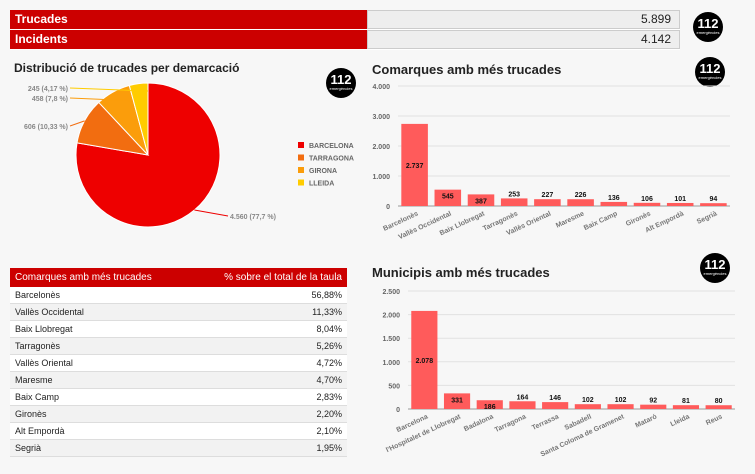  I want to click on y-tick-label: 2.000, so click(381, 147).